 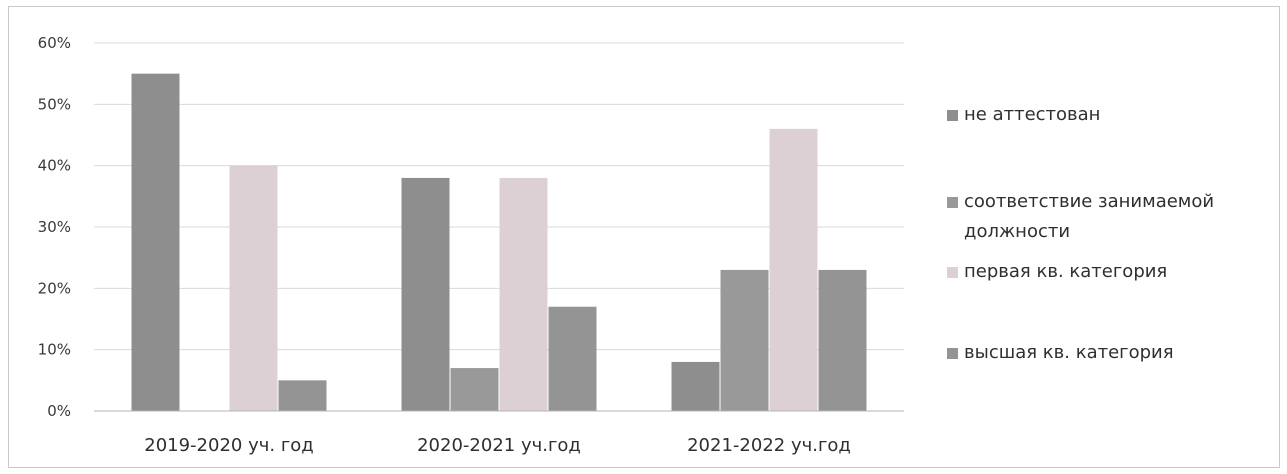 I want to click on legend-label: высшая кв. категория, so click(x=1069, y=352).